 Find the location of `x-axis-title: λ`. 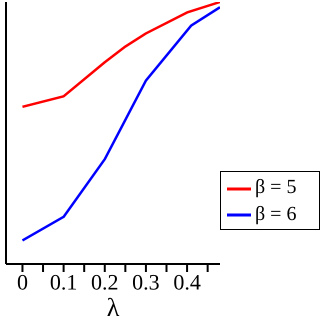

x-axis-title: λ is located at coordinates (113, 306).